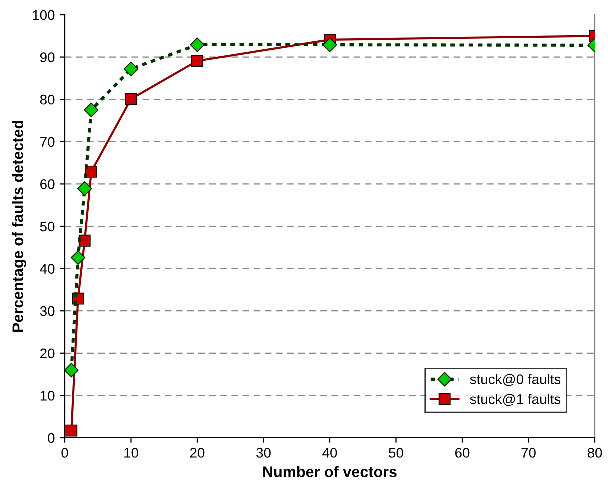  What do you see at coordinates (595, 453) in the screenshot?
I see `x-tick-label: 80` at bounding box center [595, 453].